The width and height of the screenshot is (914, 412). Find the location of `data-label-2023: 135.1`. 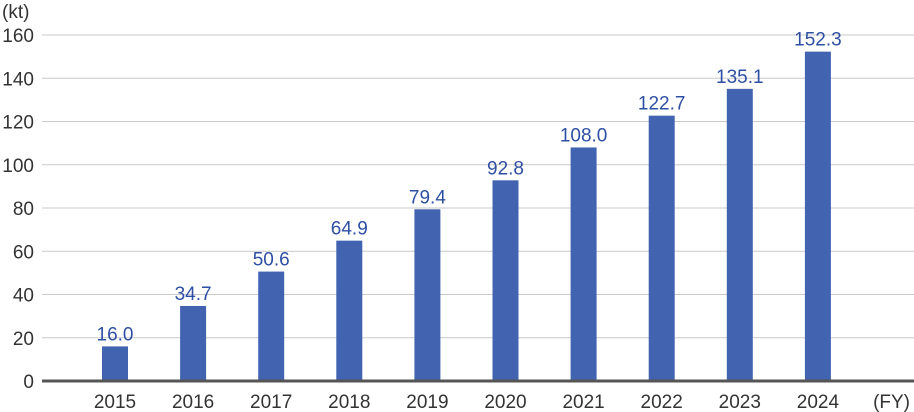

data-label-2023: 135.1 is located at coordinates (740, 77).